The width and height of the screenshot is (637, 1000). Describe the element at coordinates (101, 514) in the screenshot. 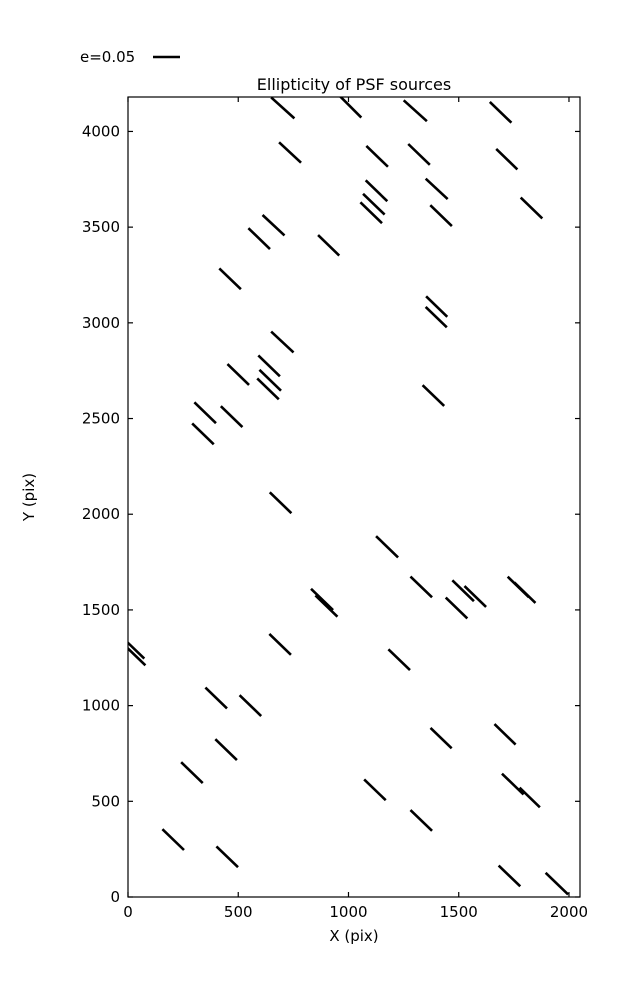

I see `y-tick-label: 2000` at that location.